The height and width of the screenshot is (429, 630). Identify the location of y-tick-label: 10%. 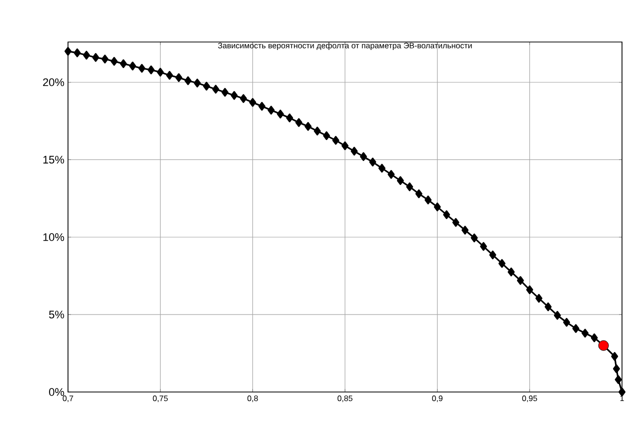
(53, 237).